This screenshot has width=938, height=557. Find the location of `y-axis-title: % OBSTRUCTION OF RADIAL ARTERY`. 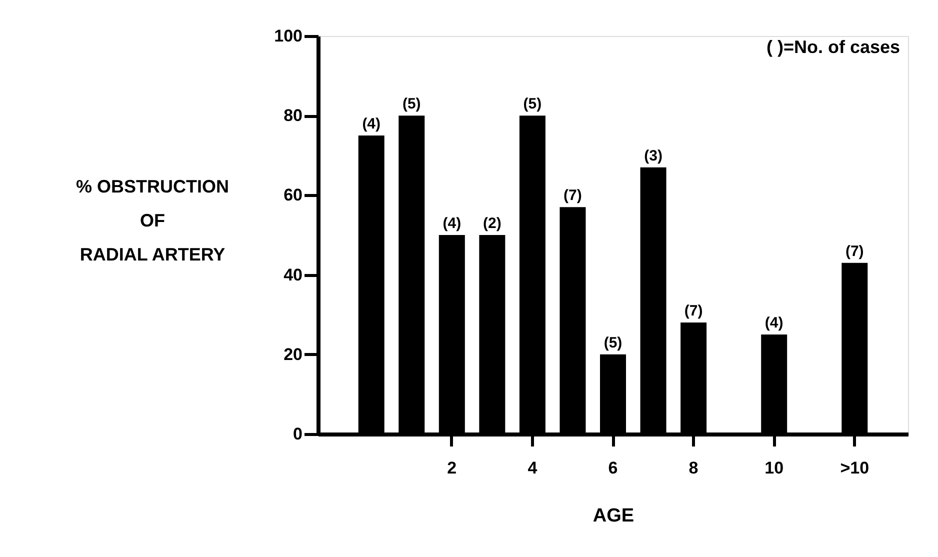

y-axis-title: % OBSTRUCTION OF RADIAL ARTERY is located at coordinates (152, 220).